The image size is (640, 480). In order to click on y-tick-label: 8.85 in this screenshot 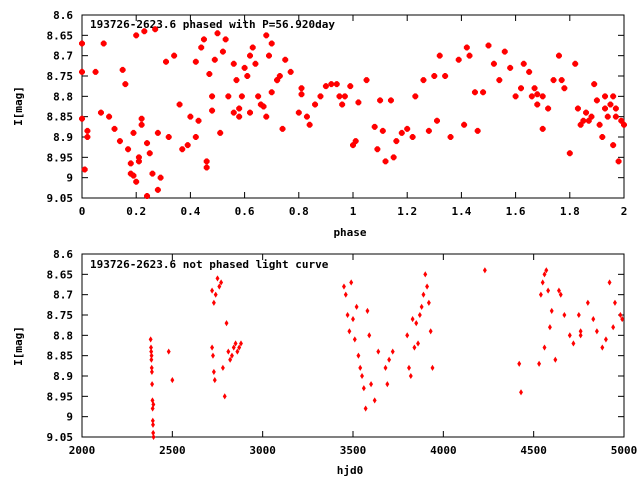, I will do `click(60, 117)`.